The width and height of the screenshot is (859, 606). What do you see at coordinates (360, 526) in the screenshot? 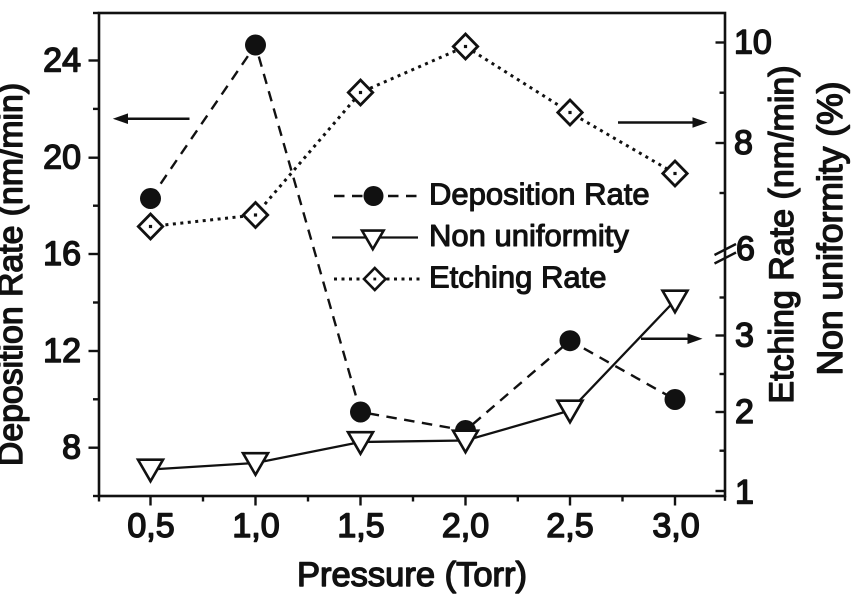
I see `svg-text: 1,5` at bounding box center [360, 526].